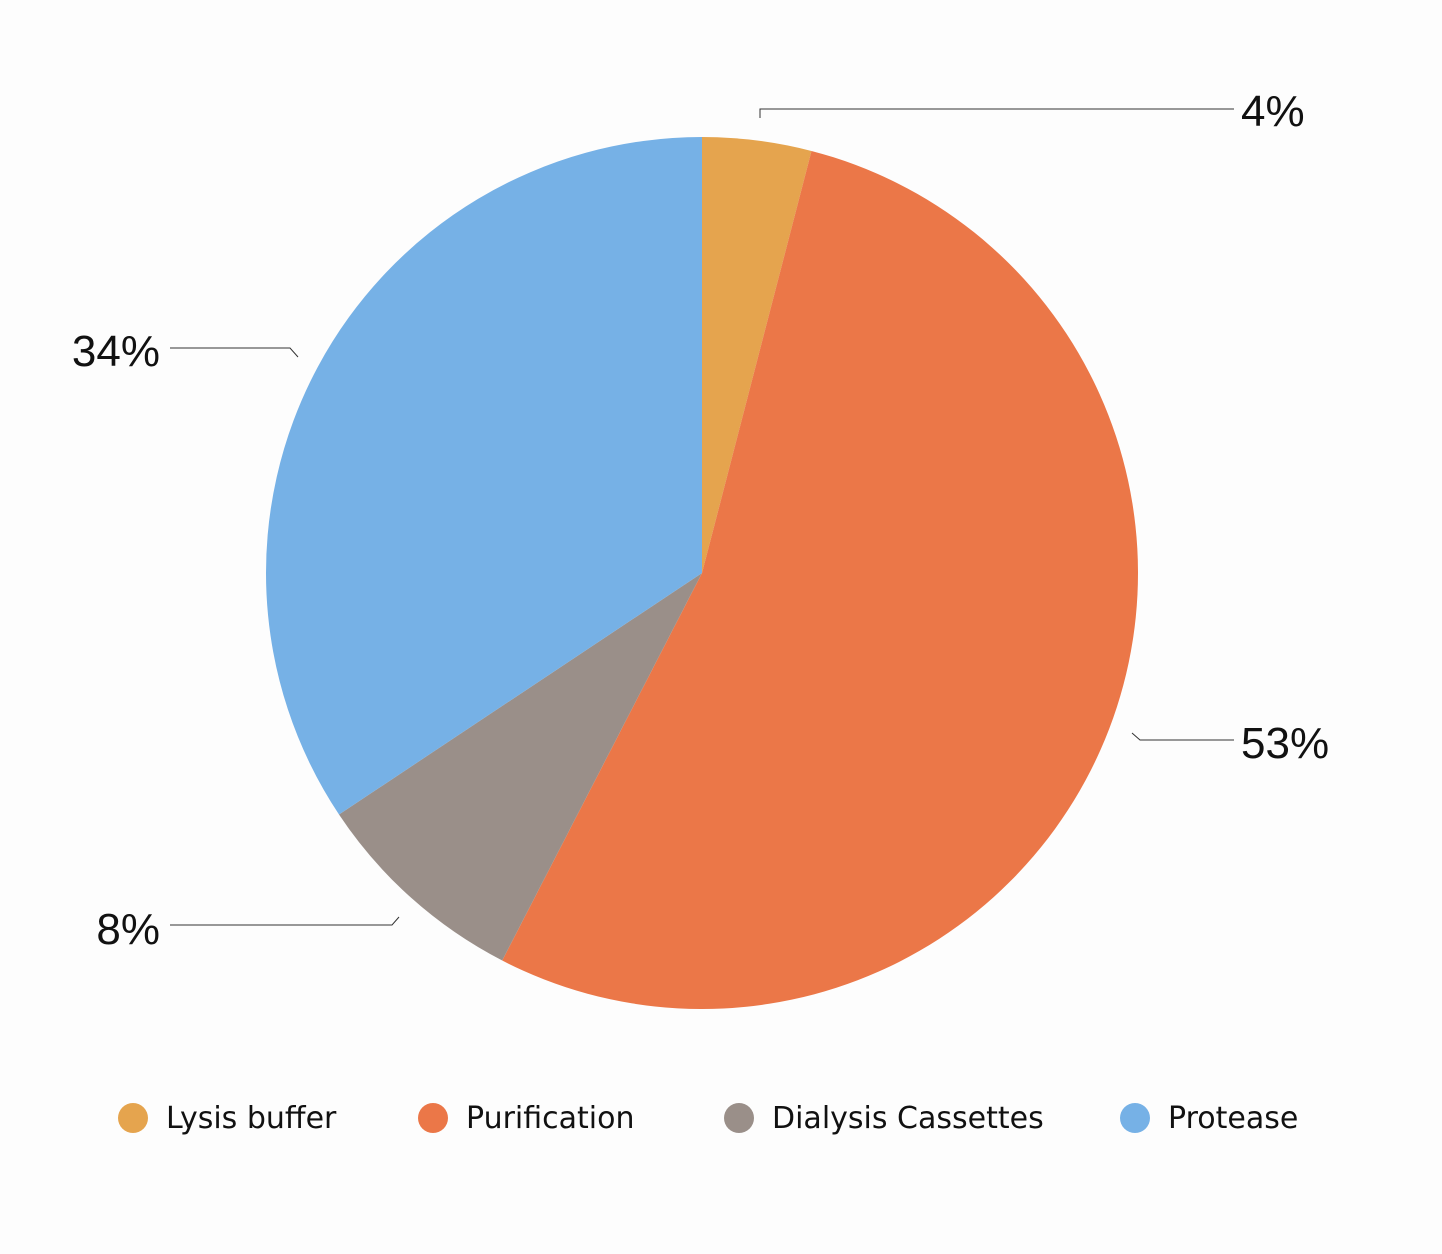 The height and width of the screenshot is (1254, 1442). Describe the element at coordinates (996, 113) in the screenshot. I see `leader-line-lysis-buffer` at that location.